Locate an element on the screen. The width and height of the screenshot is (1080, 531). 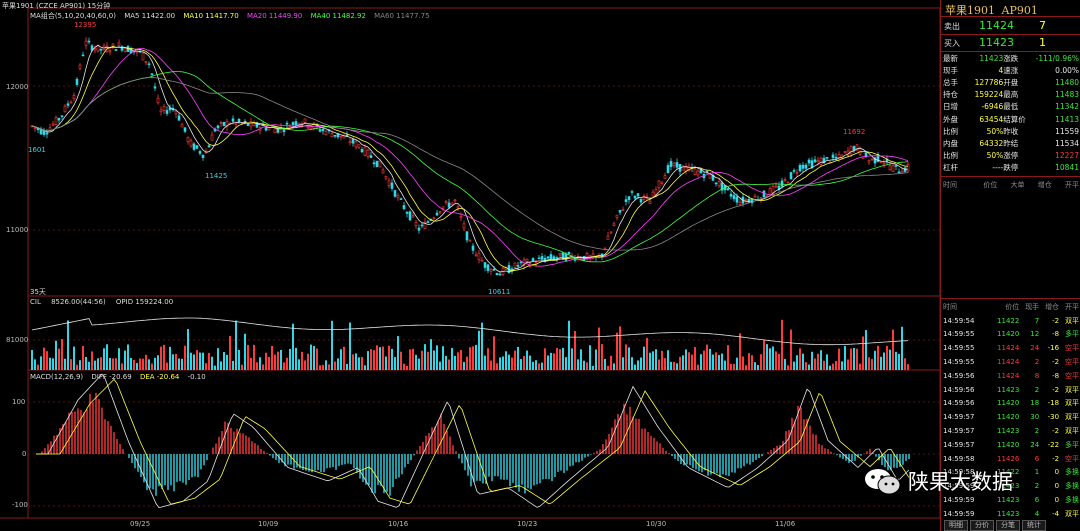
tick-row: 14:59:59 11423 6 0 多换 is located at coordinates (1011, 500).